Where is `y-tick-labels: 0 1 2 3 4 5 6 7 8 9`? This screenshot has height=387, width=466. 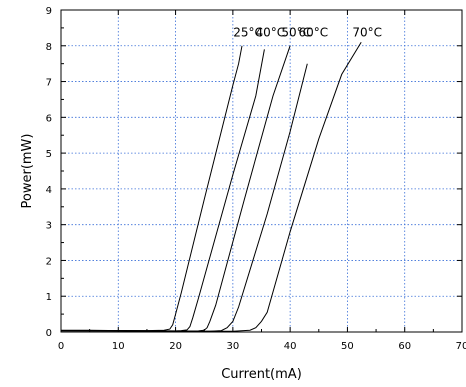 y-tick-labels: 0 1 2 3 4 5 6 7 8 9 is located at coordinates (49, 172).